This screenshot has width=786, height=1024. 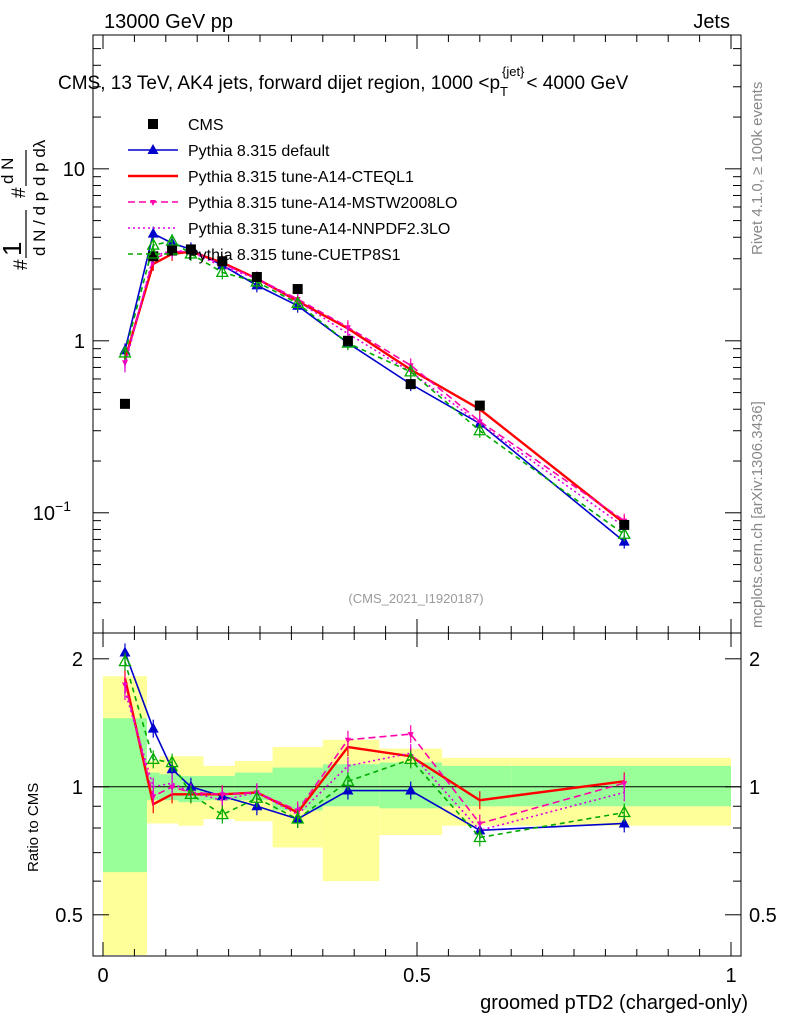 I want to click on svg-text: d N / d p, so click(x=39, y=224).